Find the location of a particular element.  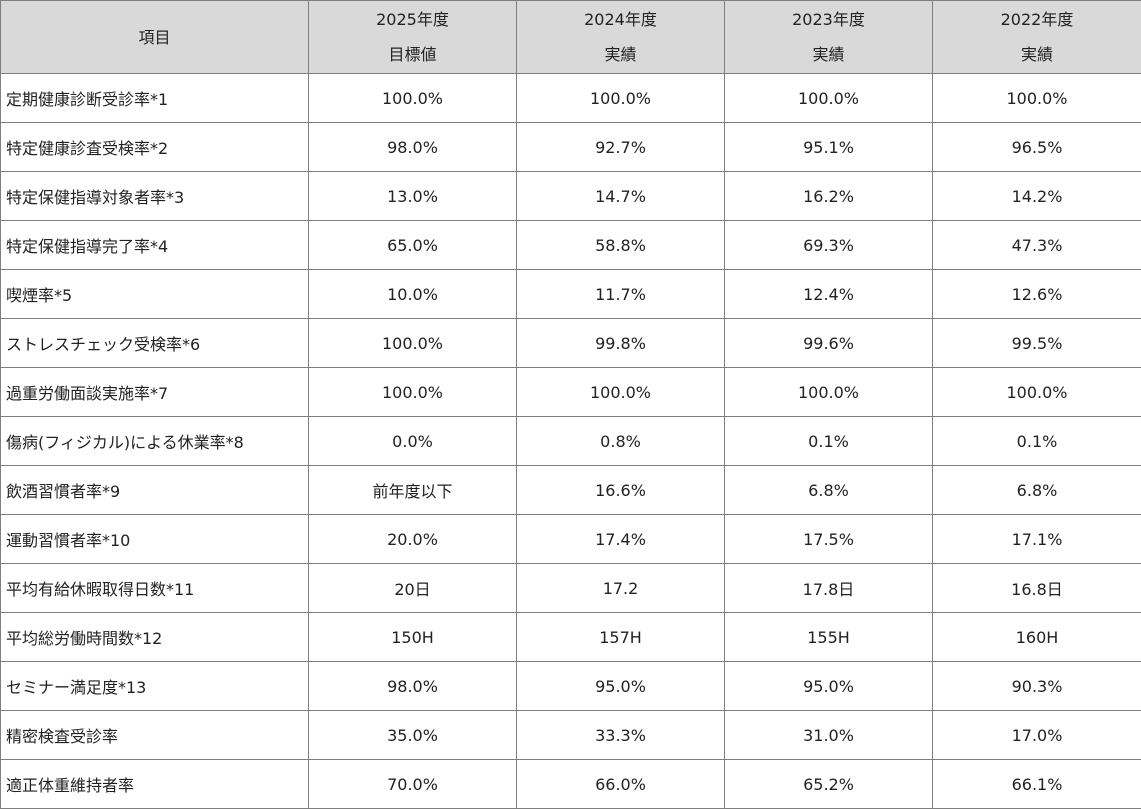

row-item-label: 平均総労働時間数*12 is located at coordinates (155, 637).